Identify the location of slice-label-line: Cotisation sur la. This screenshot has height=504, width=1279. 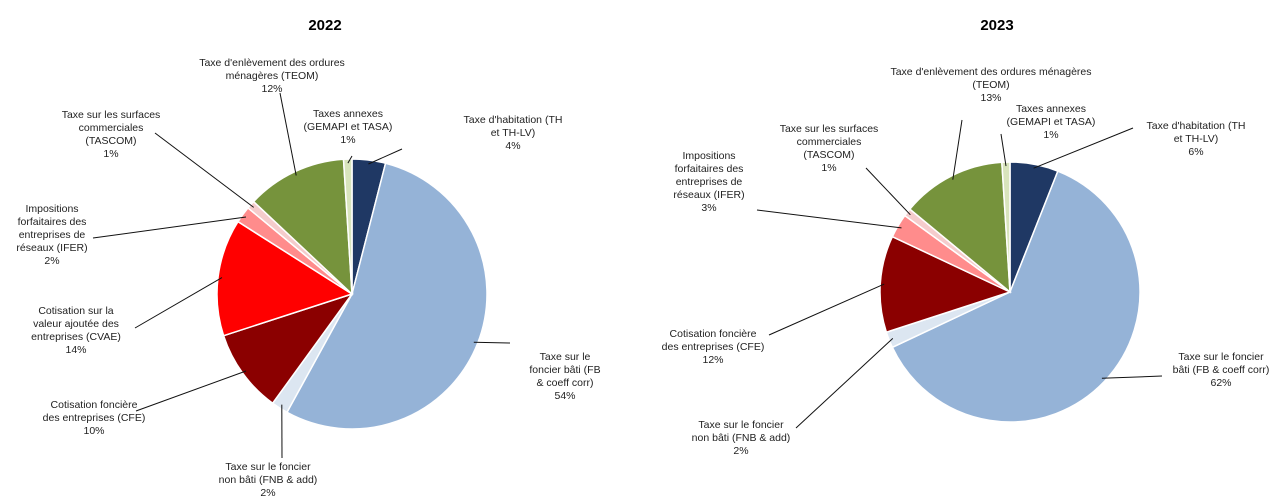
(75, 311).